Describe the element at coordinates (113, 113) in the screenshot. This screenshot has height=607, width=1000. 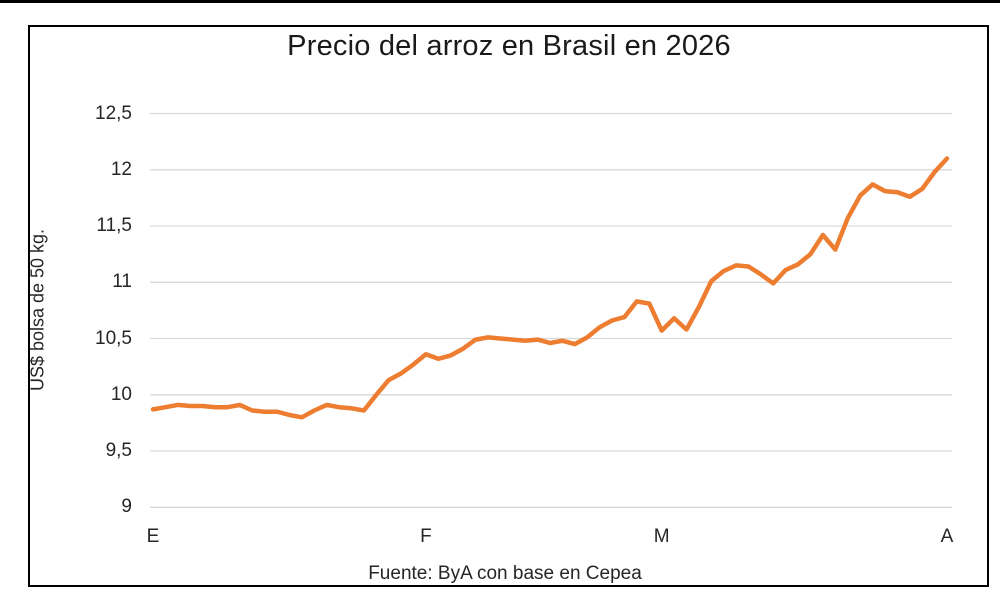
I see `y-tick-label: 12,5` at that location.